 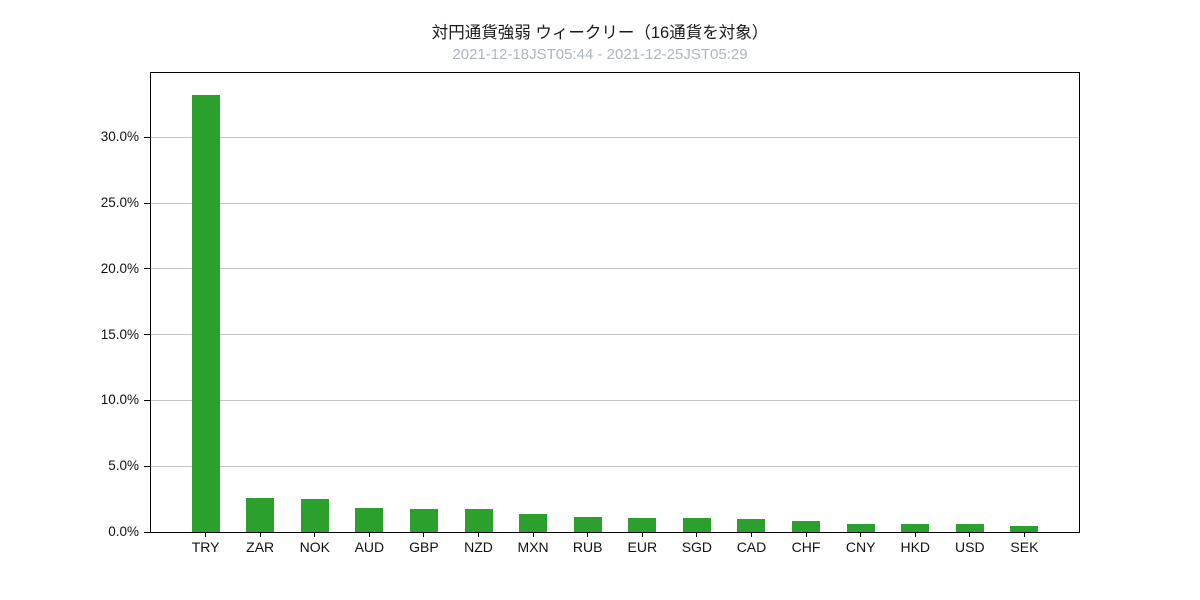 I want to click on x-axis-tick-label-CAD: CAD, so click(x=751, y=547).